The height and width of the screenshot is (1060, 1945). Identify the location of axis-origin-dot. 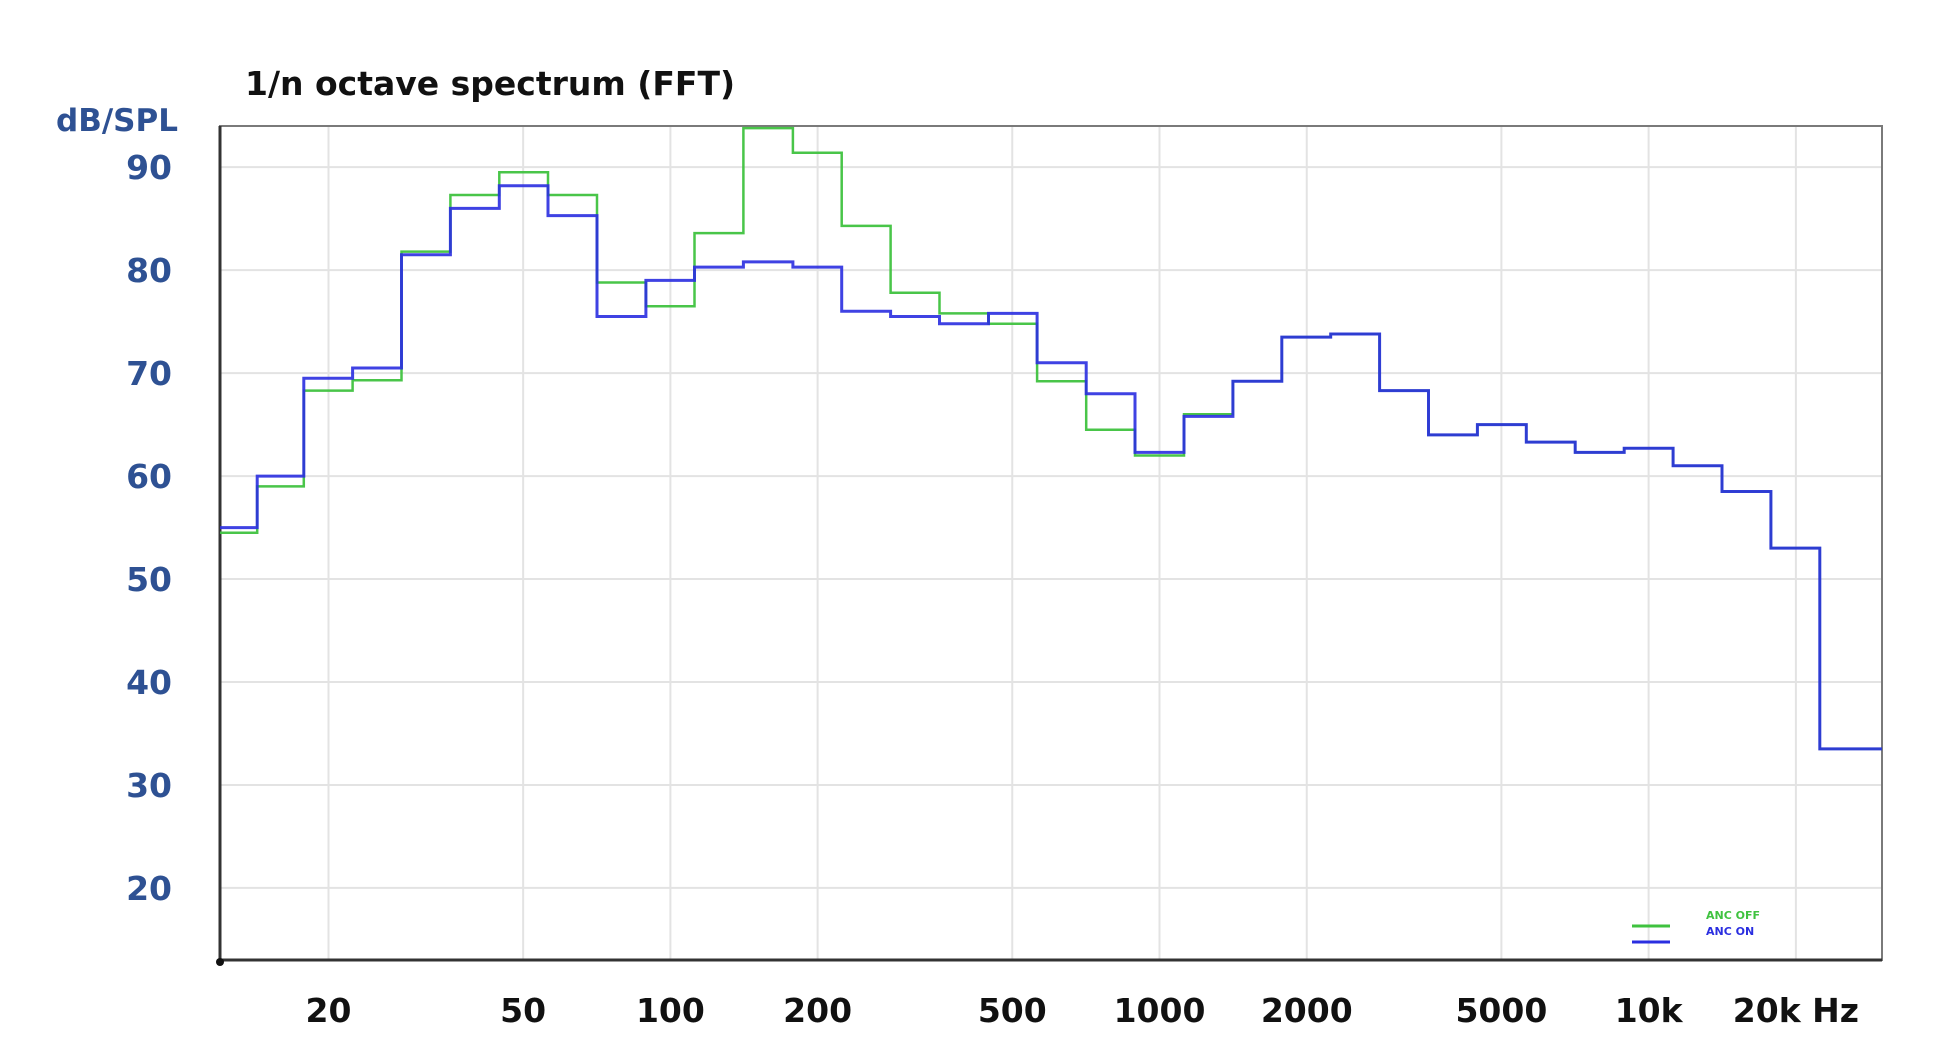
(220, 962).